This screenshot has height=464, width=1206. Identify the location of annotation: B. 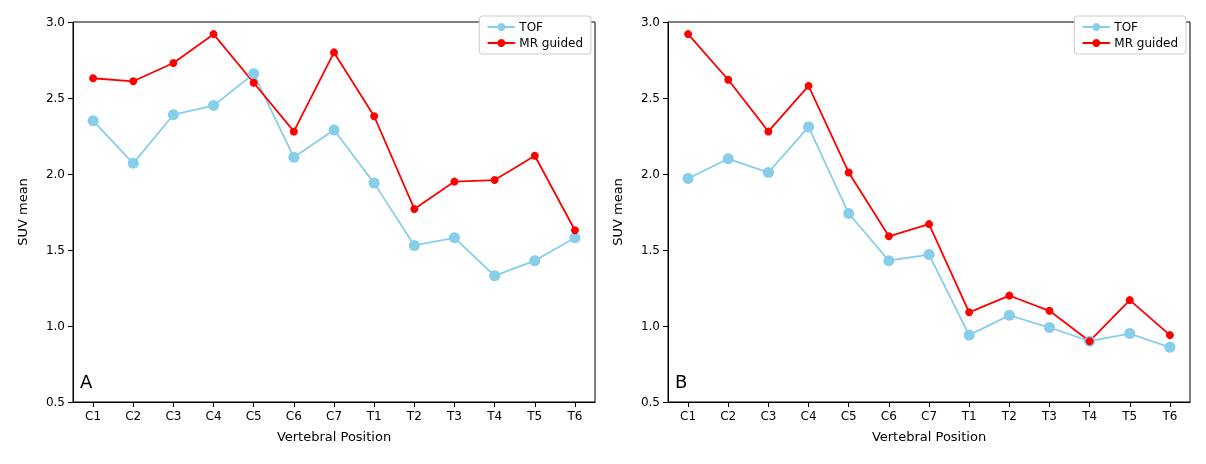
(681, 381).